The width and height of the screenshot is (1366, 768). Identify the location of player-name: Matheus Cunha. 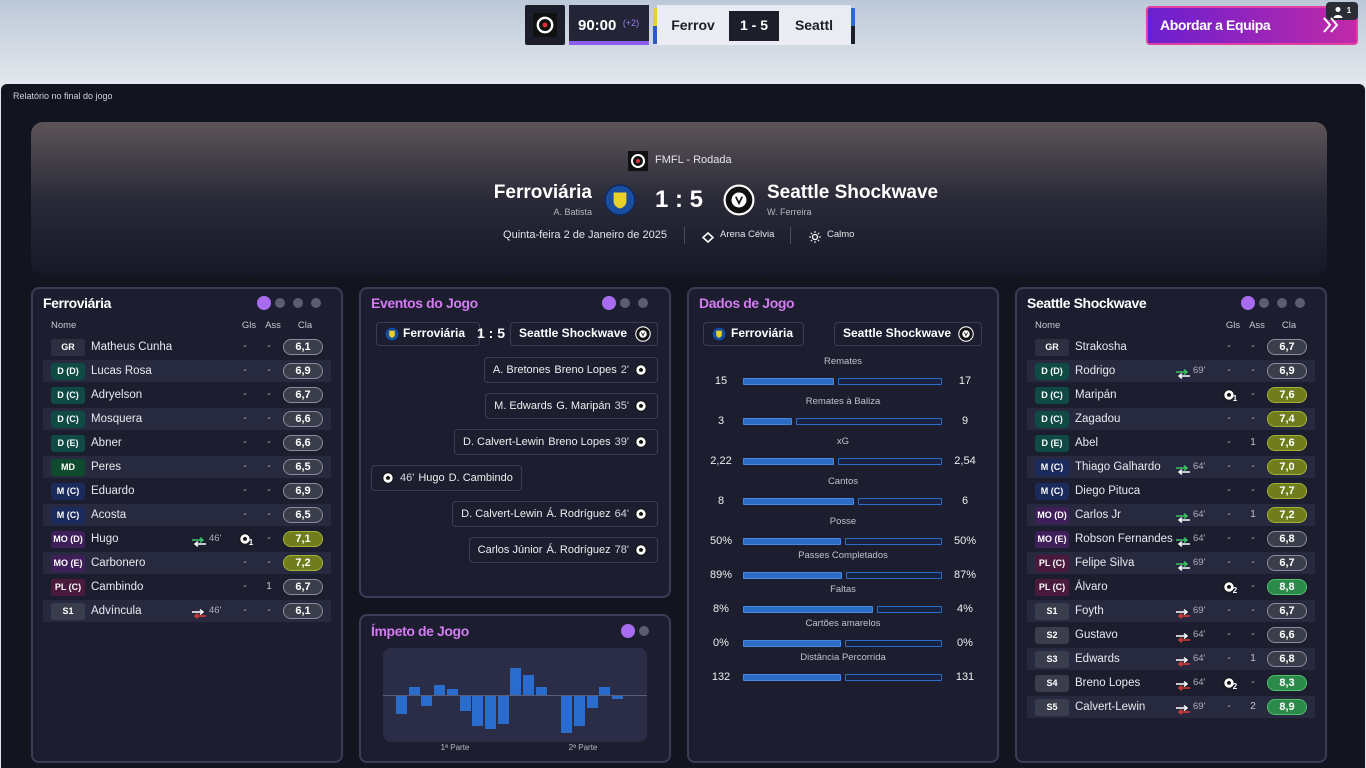
(132, 347).